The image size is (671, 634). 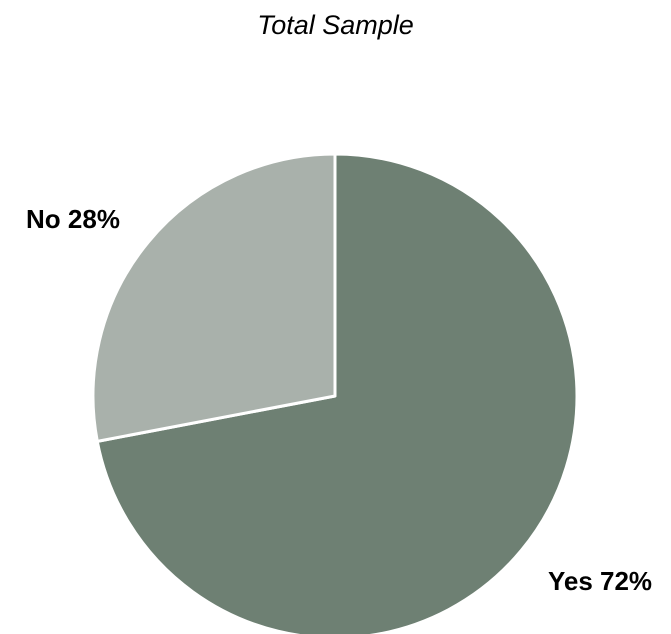 I want to click on slice-label-no: No 28%, so click(x=73, y=219).